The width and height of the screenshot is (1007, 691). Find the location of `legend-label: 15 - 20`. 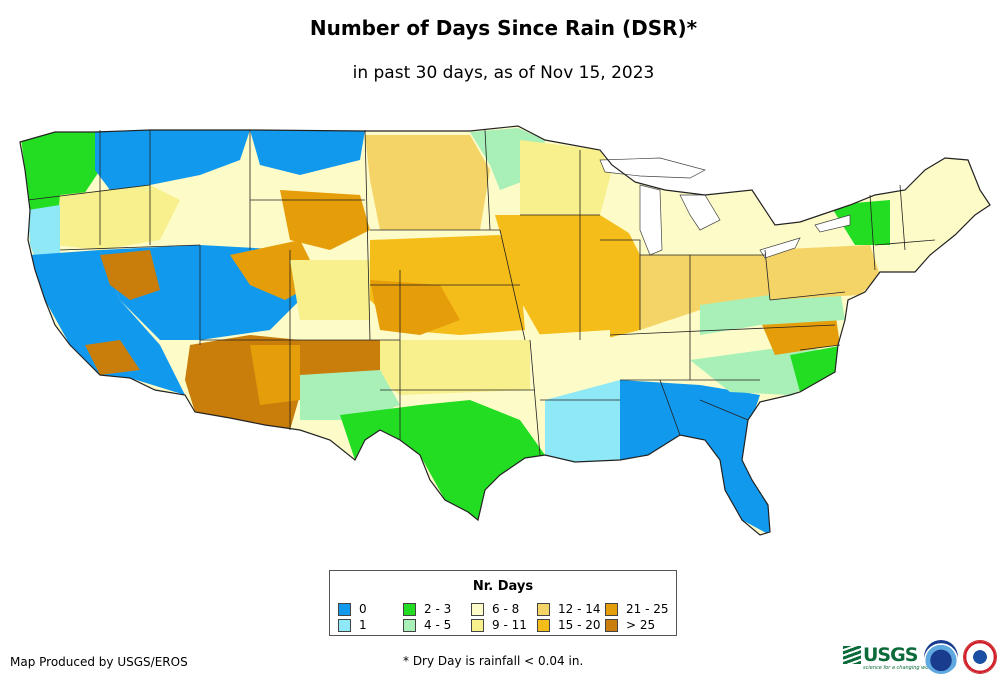

legend-label: 15 - 20 is located at coordinates (579, 625).